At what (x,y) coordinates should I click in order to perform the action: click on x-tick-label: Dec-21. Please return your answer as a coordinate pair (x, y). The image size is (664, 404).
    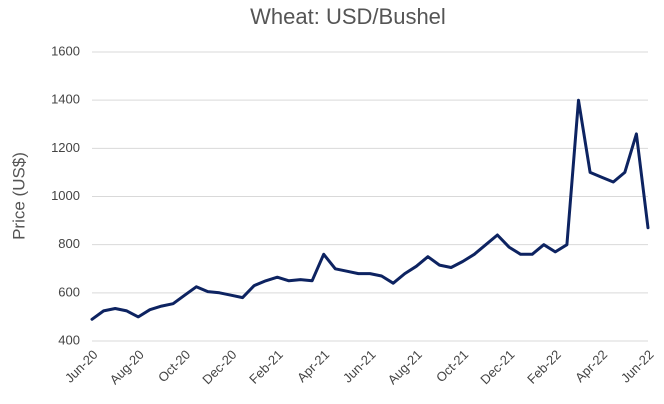
    Looking at the image, I should click on (497, 367).